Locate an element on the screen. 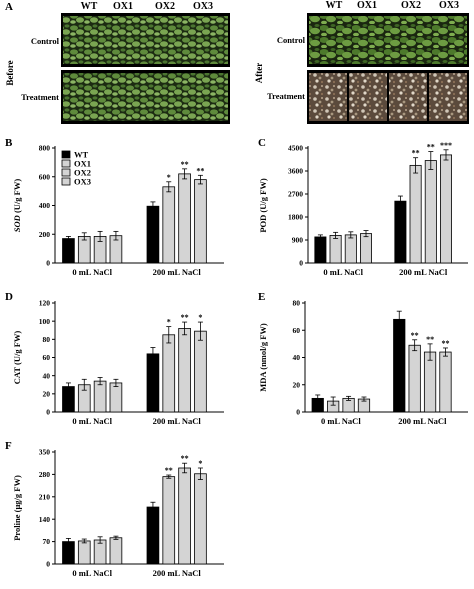 This screenshot has height=589, width=474. y-tick-label: 20 is located at coordinates (47, 393).